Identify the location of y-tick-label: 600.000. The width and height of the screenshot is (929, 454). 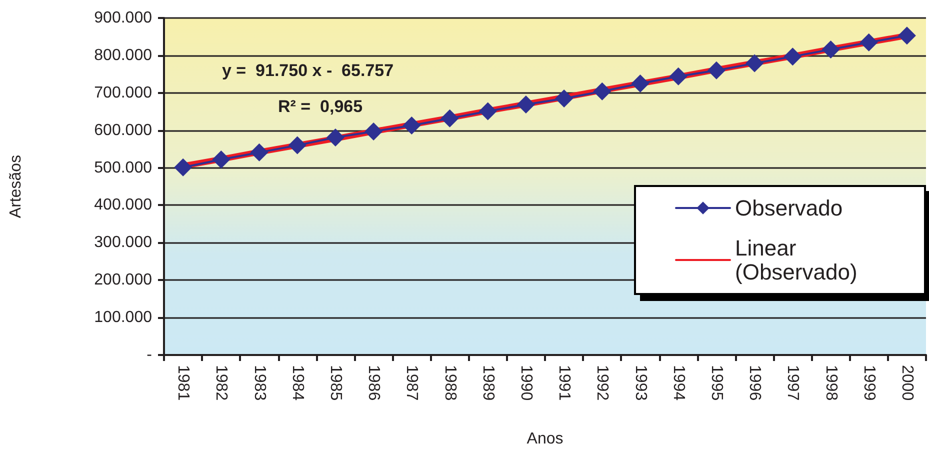
(123, 130).